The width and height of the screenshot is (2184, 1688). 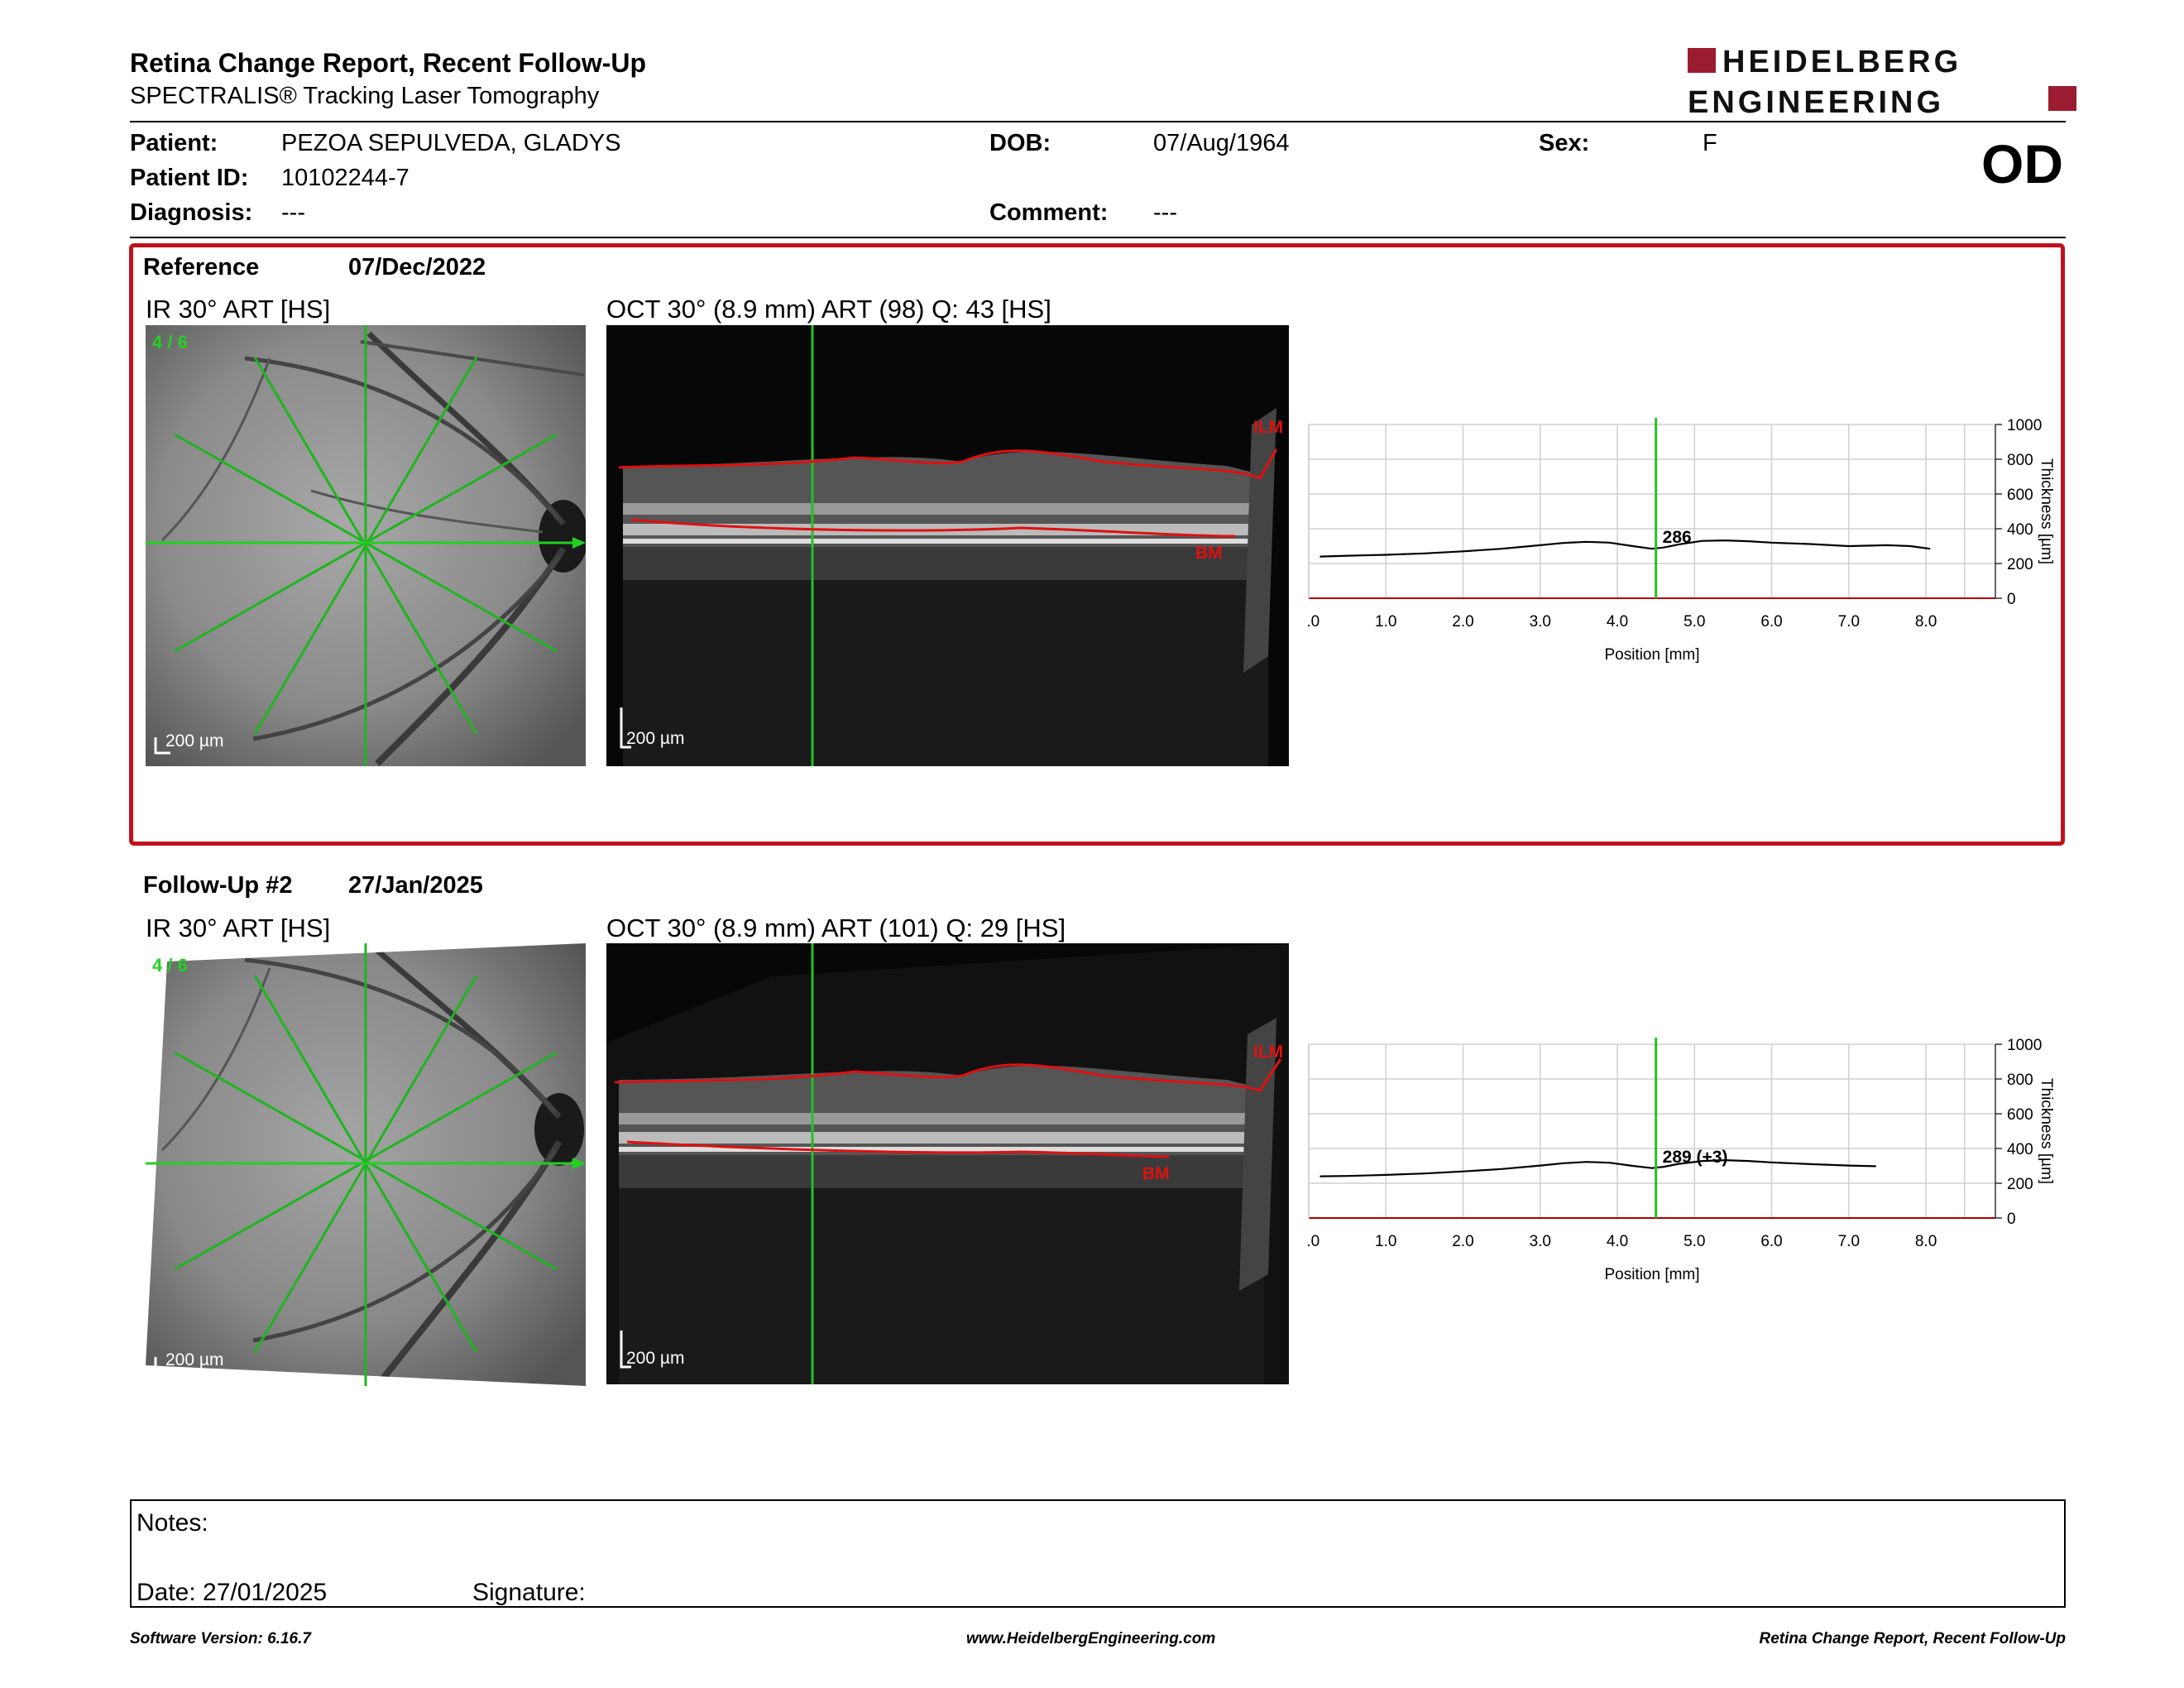 What do you see at coordinates (2020, 1080) in the screenshot?
I see `y-tick-label: 800` at bounding box center [2020, 1080].